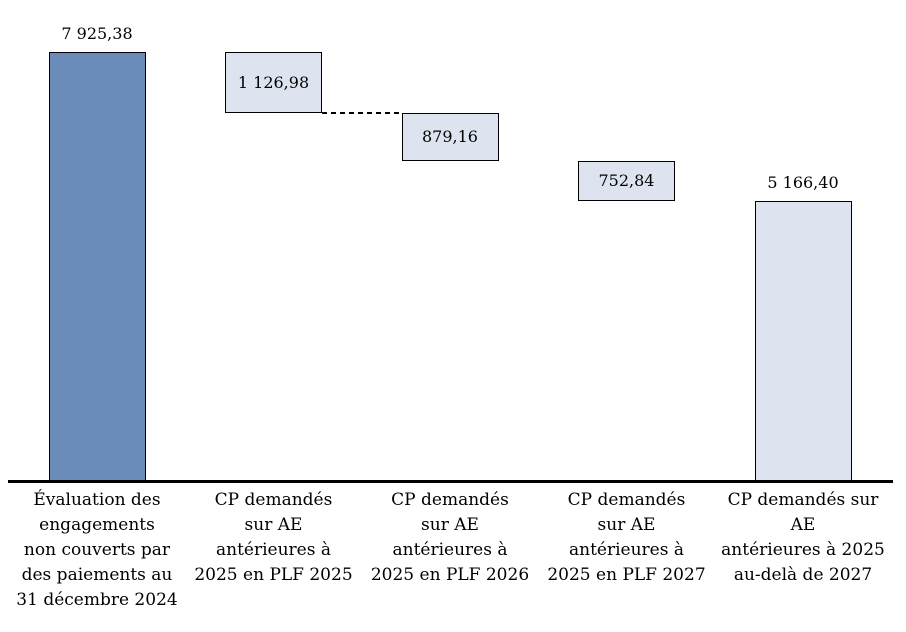 The width and height of the screenshot is (906, 632). What do you see at coordinates (803, 575) in the screenshot?
I see `category-label-line: au-delà de 2027` at bounding box center [803, 575].